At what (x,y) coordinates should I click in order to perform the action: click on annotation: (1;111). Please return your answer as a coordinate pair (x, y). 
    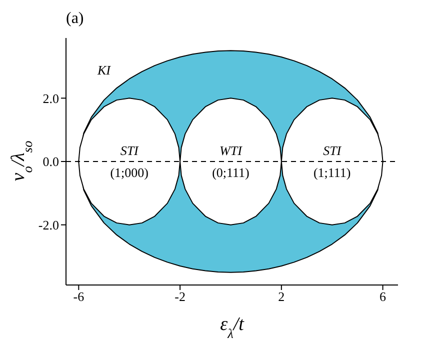
    Looking at the image, I should click on (332, 172).